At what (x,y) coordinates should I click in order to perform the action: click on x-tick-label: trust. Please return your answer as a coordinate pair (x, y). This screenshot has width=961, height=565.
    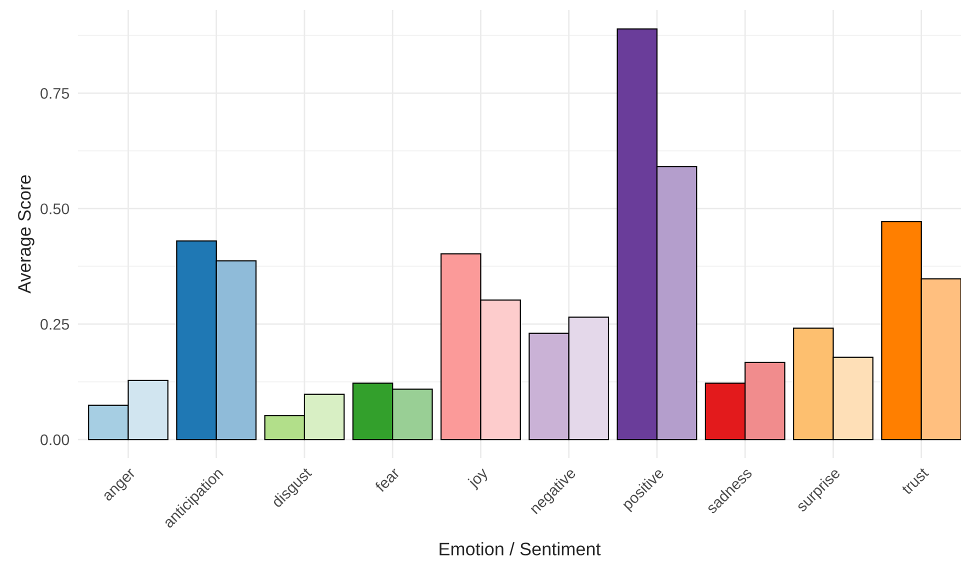
    Looking at the image, I should click on (915, 481).